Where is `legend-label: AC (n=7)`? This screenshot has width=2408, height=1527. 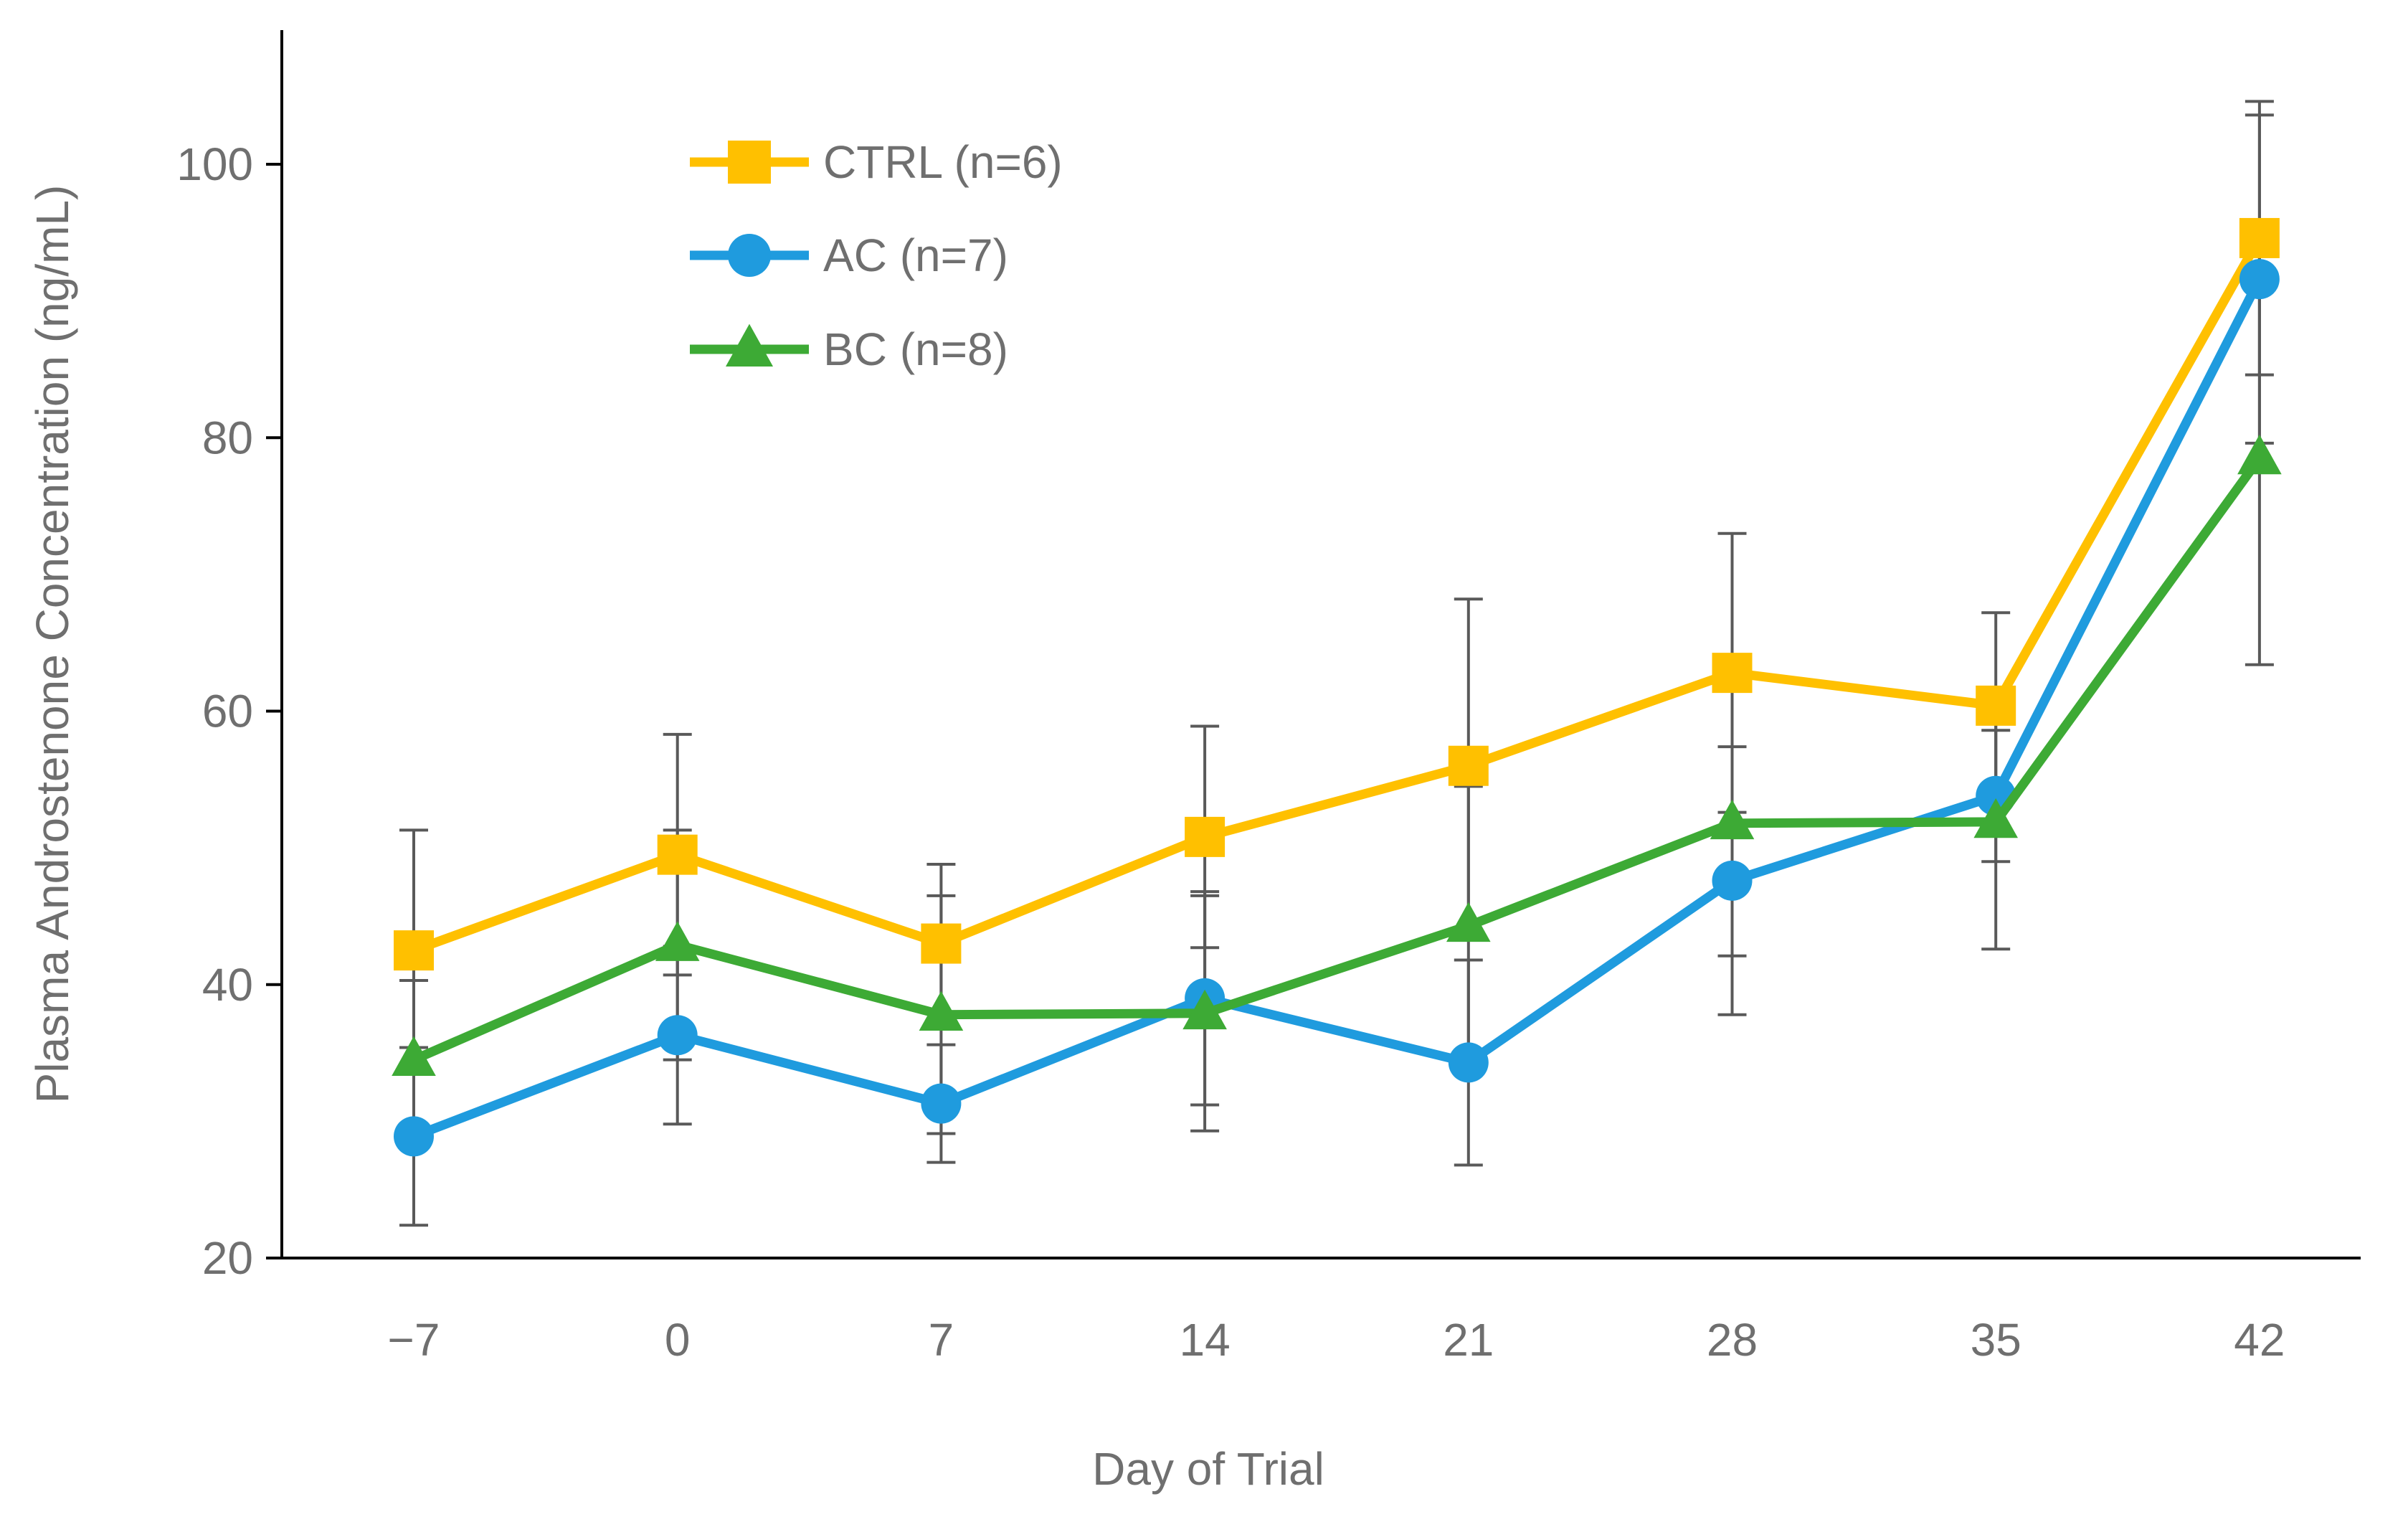 legend-label: AC (n=7) is located at coordinates (915, 255).